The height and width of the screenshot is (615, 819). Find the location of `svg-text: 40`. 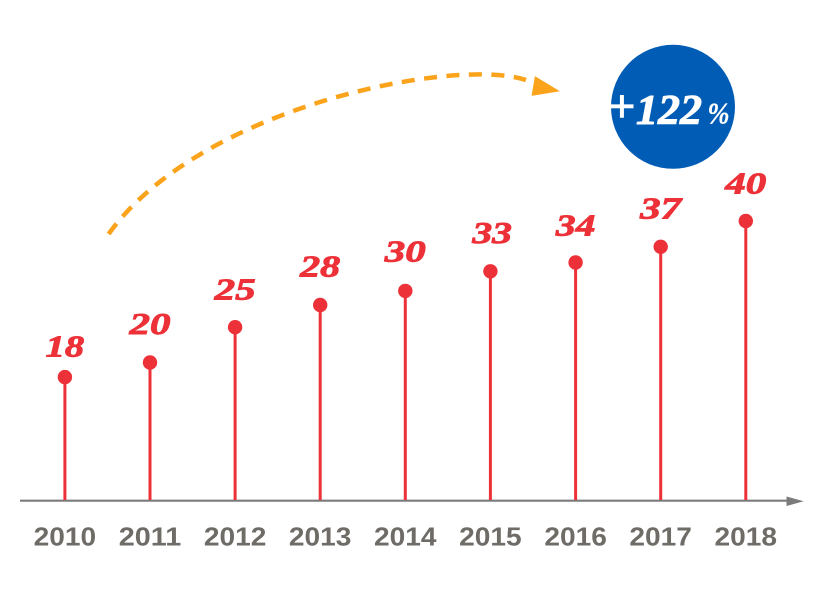

svg-text: 40 is located at coordinates (745, 183).